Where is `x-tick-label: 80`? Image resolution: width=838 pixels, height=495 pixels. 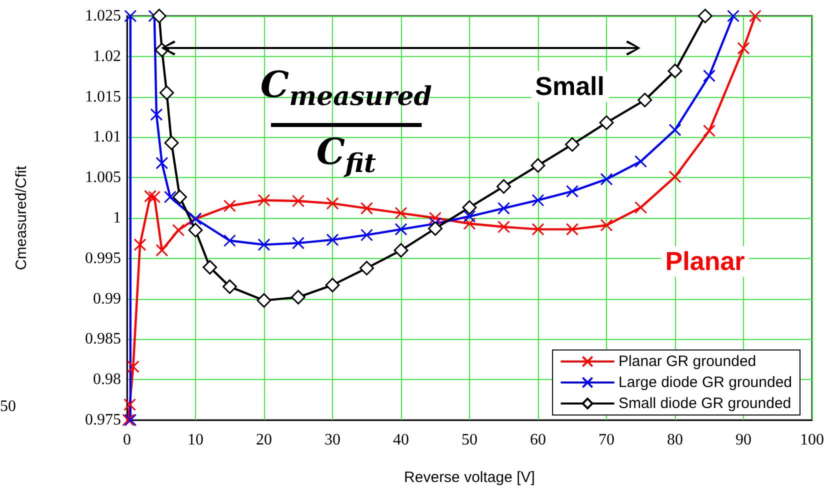 x-tick-label: 80 is located at coordinates (675, 440).